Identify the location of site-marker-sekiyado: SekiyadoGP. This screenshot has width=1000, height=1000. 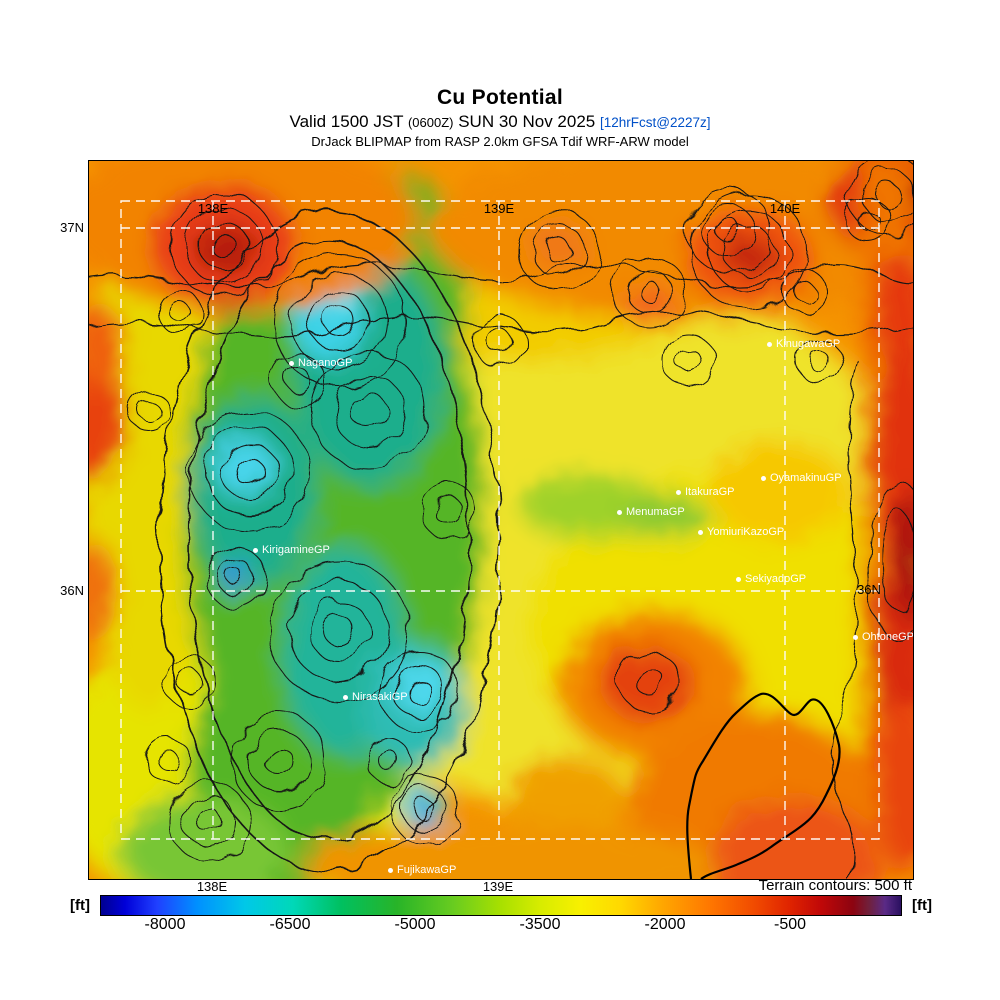
(771, 579).